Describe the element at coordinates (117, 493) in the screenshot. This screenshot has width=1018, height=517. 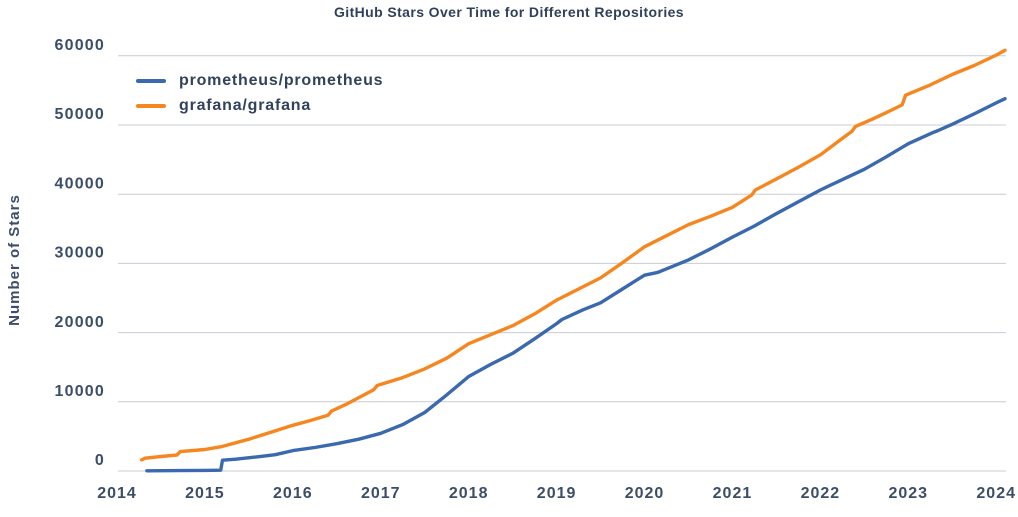
I see `x-tick-label: 2014` at that location.